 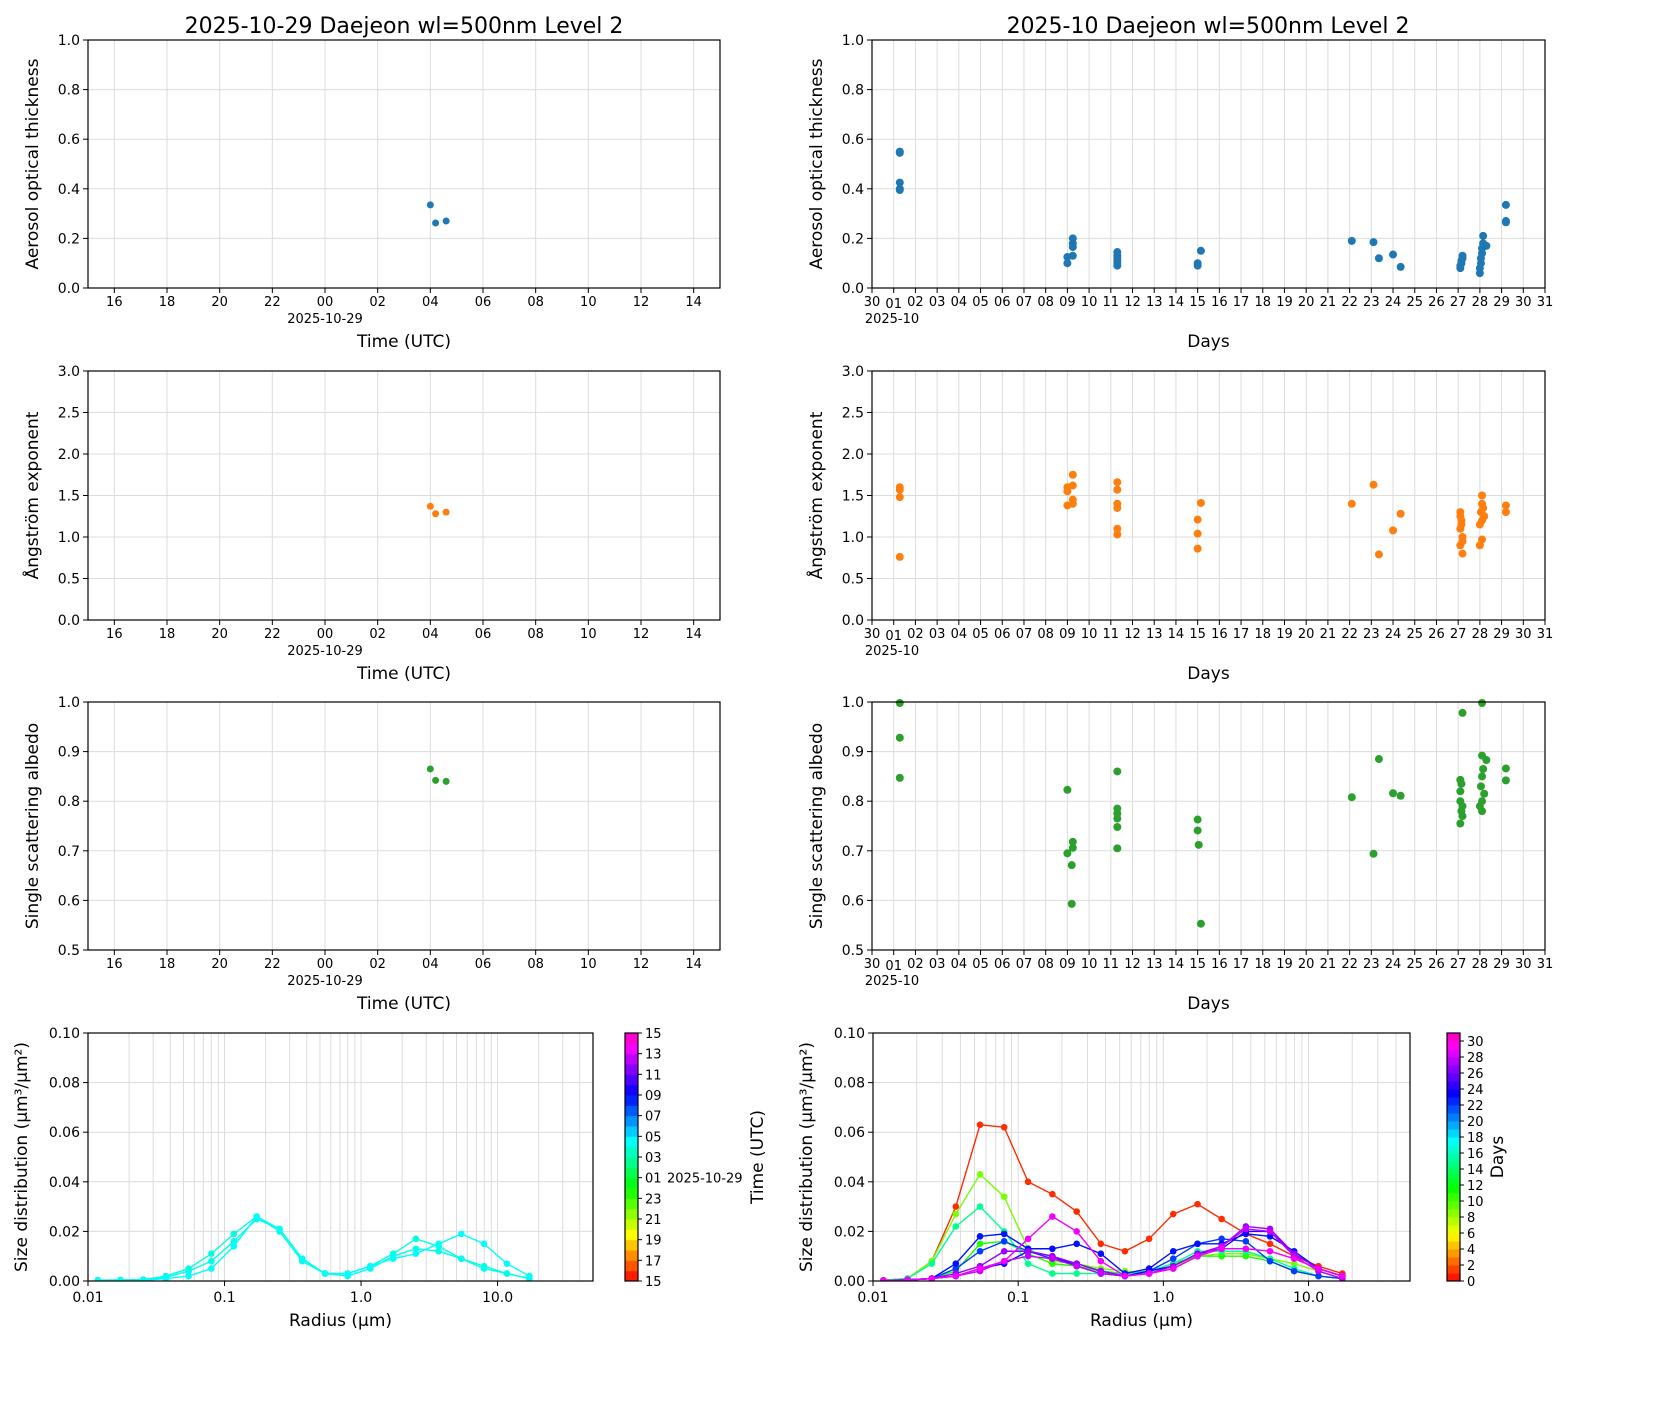 I want to click on colorbar-tick-label: 22, so click(x=1475, y=1106).